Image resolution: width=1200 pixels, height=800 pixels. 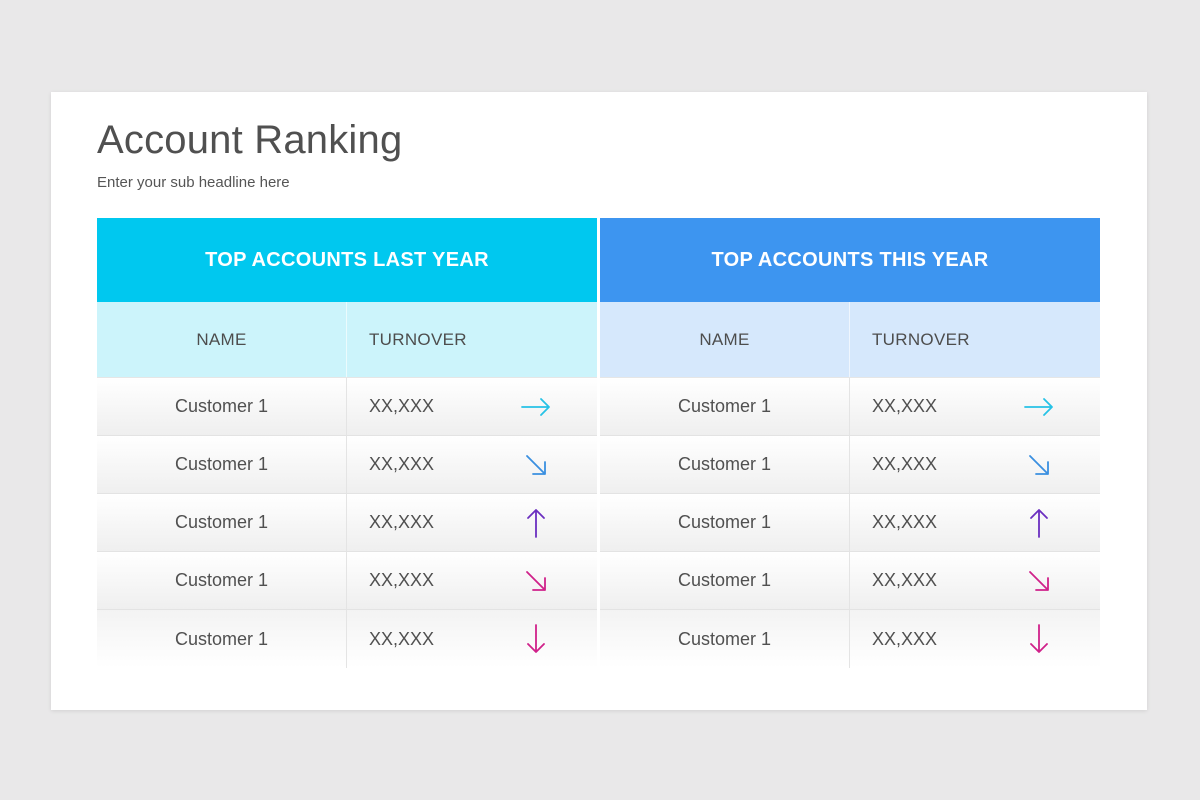 I want to click on page-title: Account Ranking, so click(x=250, y=140).